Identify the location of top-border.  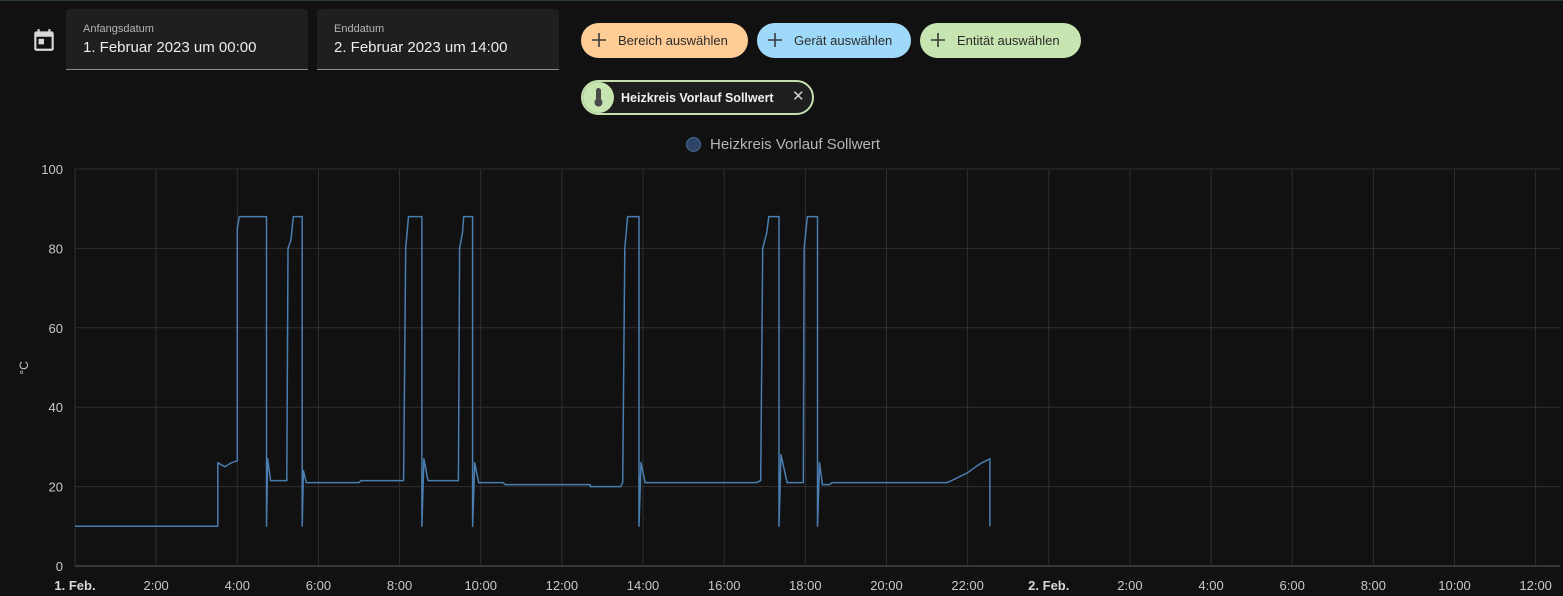
(781, 0).